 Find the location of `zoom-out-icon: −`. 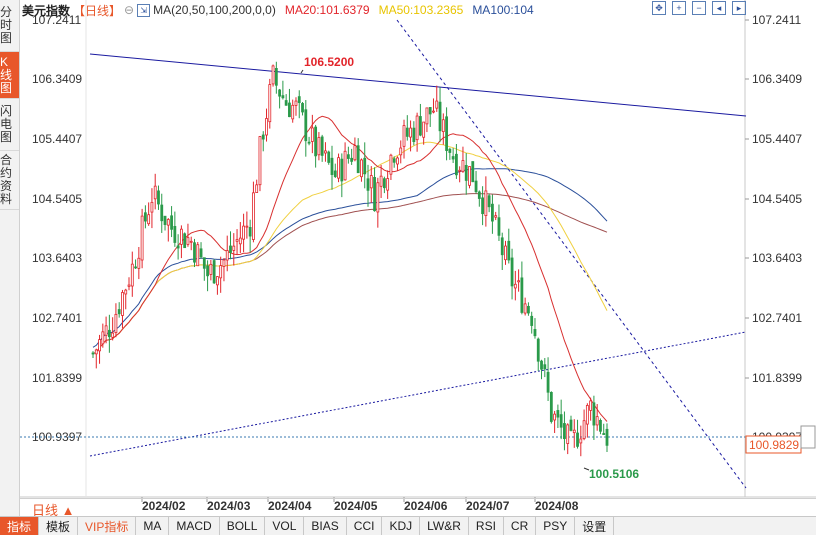

zoom-out-icon: − is located at coordinates (699, 8).